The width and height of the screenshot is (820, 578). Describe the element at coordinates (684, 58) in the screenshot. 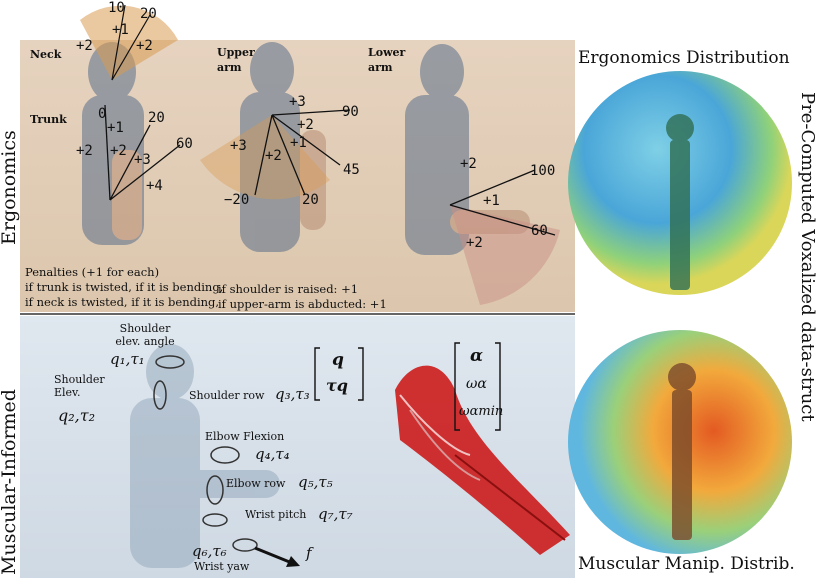

I see `ergonomics-distribution-title: Ergonomics Distribution` at that location.